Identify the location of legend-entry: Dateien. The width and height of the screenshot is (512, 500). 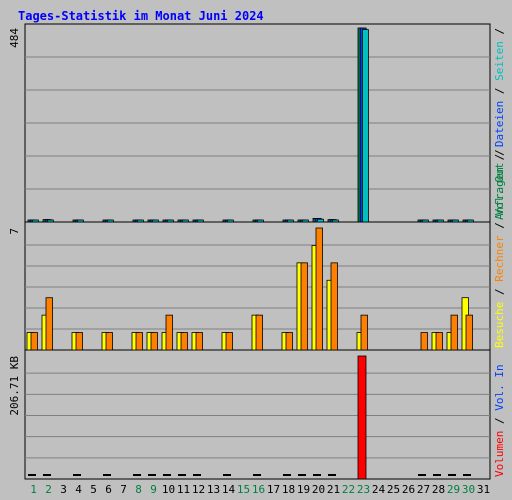
(499, 124).